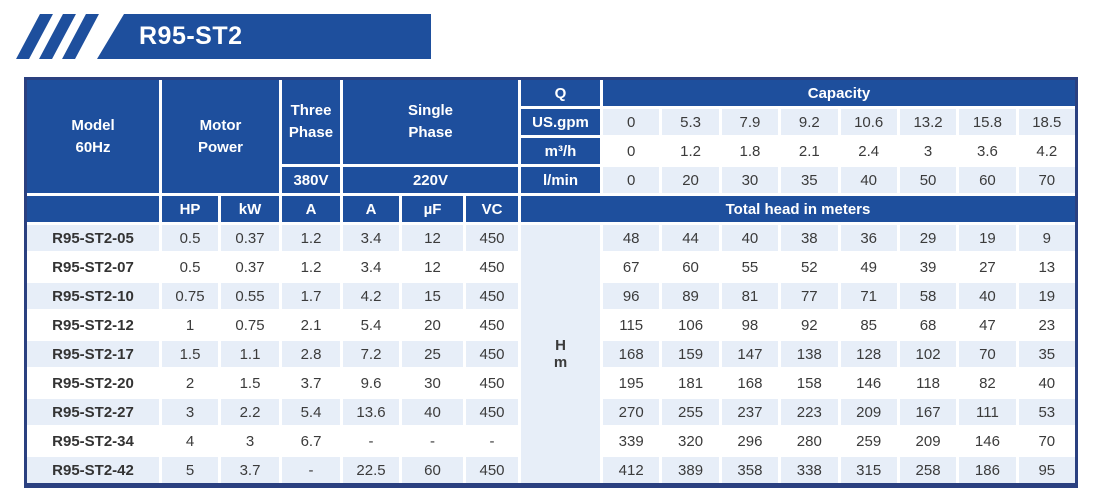  I want to click on head-value-cell: 237, so click(750, 412).